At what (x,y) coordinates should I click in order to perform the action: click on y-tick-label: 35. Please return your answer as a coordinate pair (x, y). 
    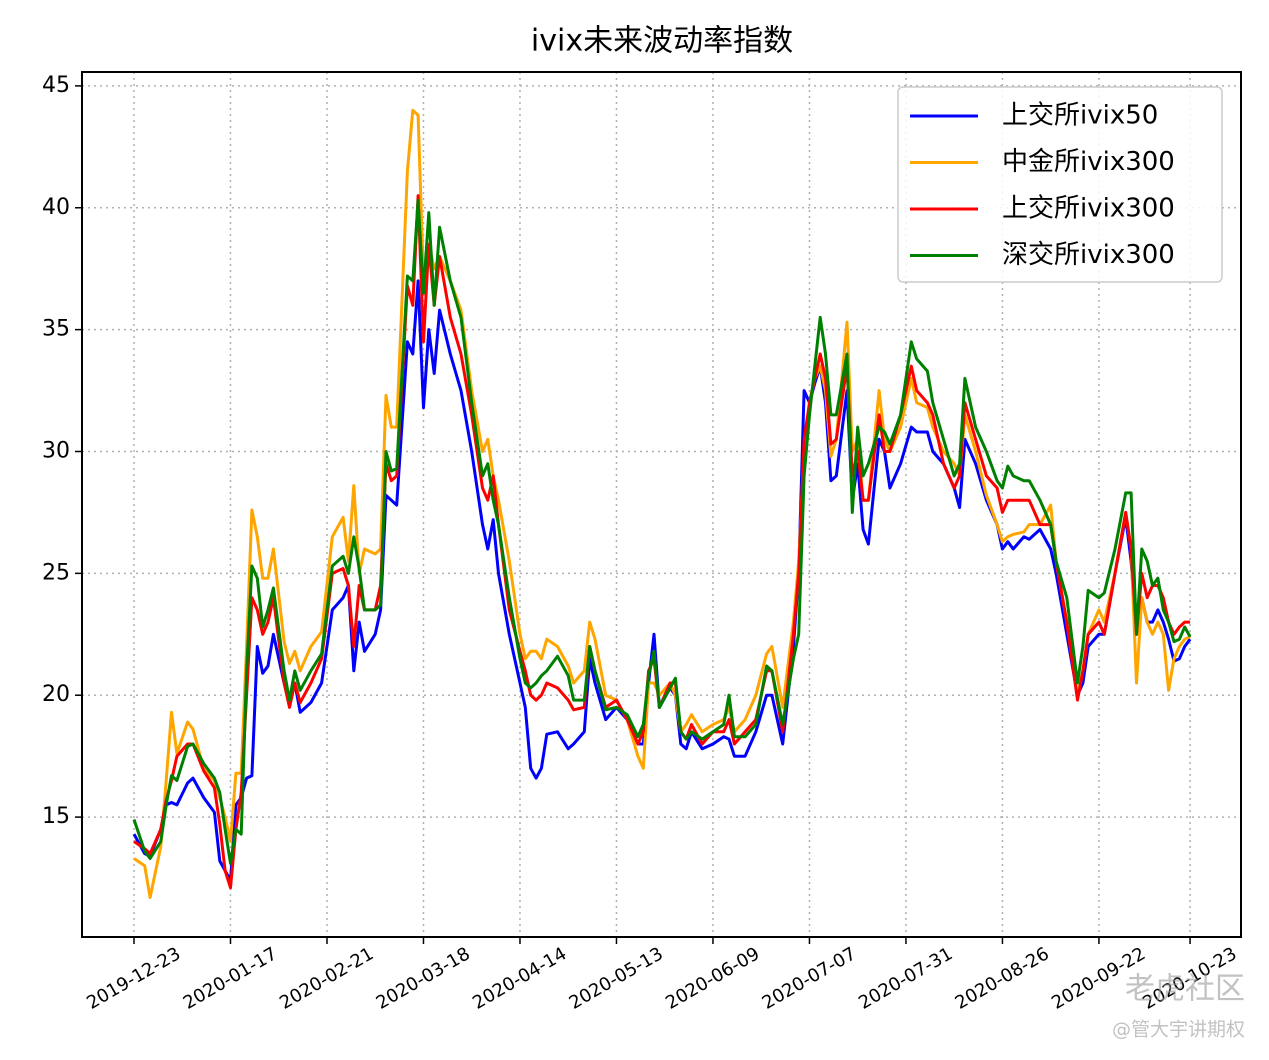
    Looking at the image, I should click on (56, 329).